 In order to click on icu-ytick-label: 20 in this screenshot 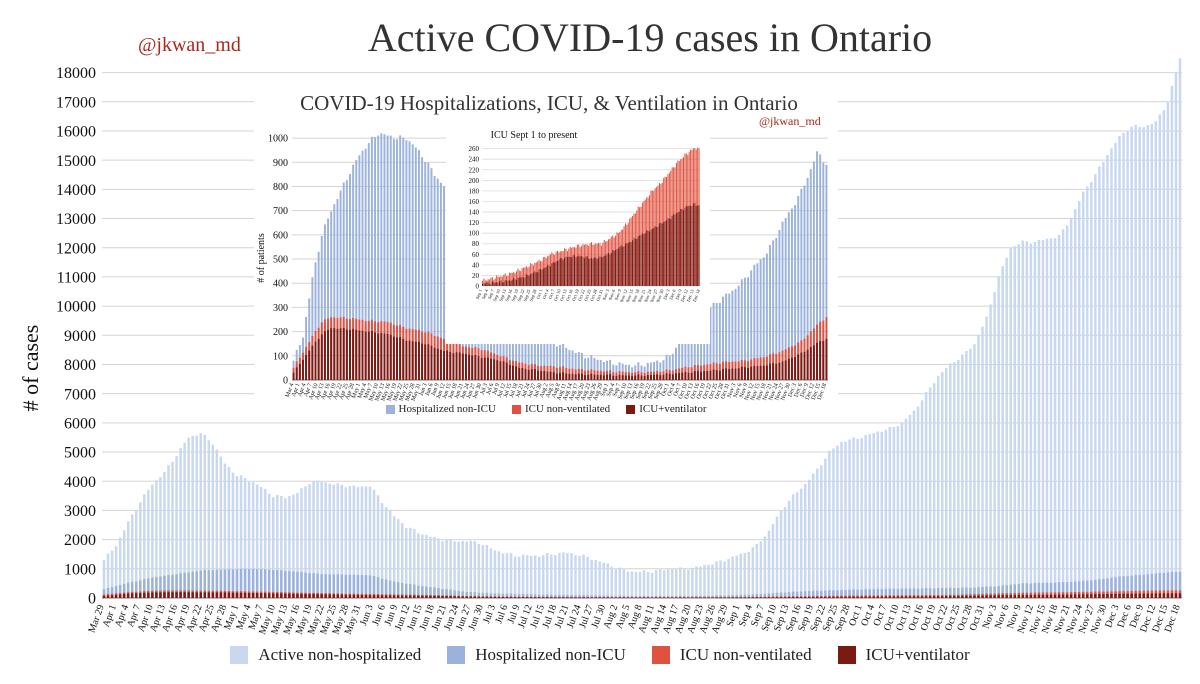, I will do `click(476, 276)`.